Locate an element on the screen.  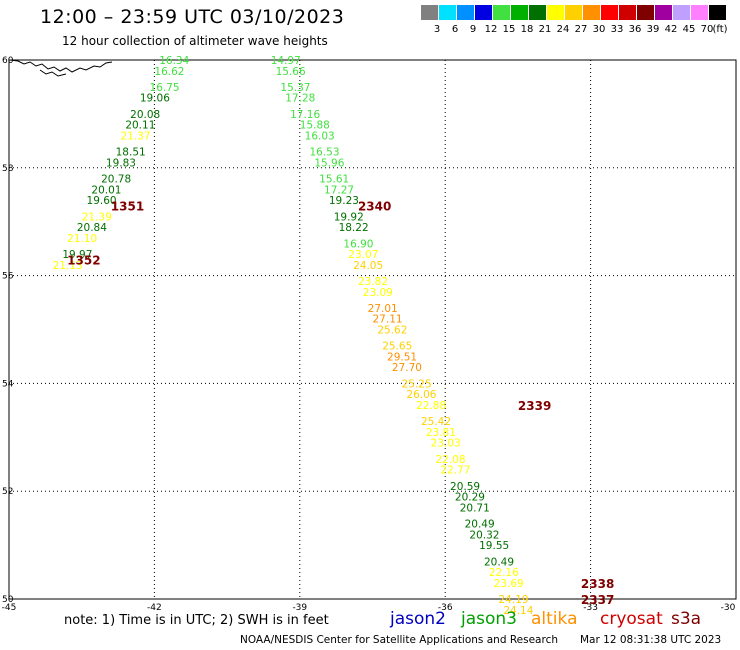
footer-timestamp: Mar 12 08:31:38 UTC 2023 is located at coordinates (651, 640).